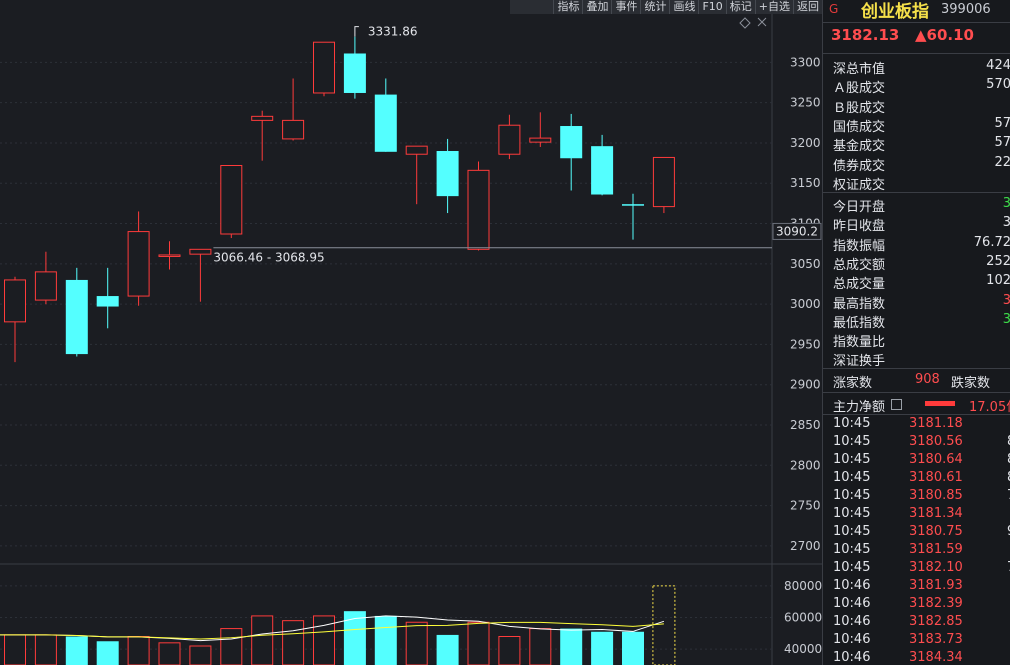  I want to click on tick-price: 3181.93, so click(936, 585).